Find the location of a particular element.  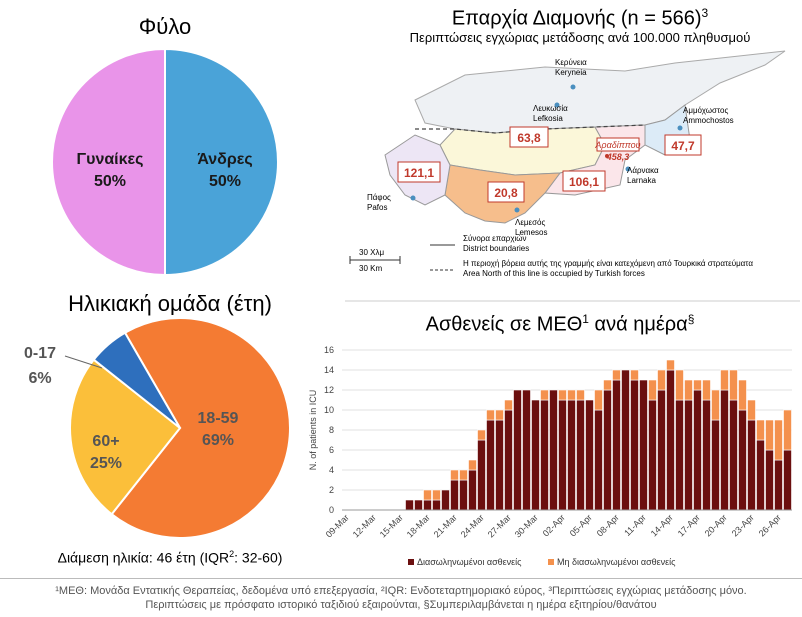

map-value-lemesos: 20,8 is located at coordinates (506, 192).